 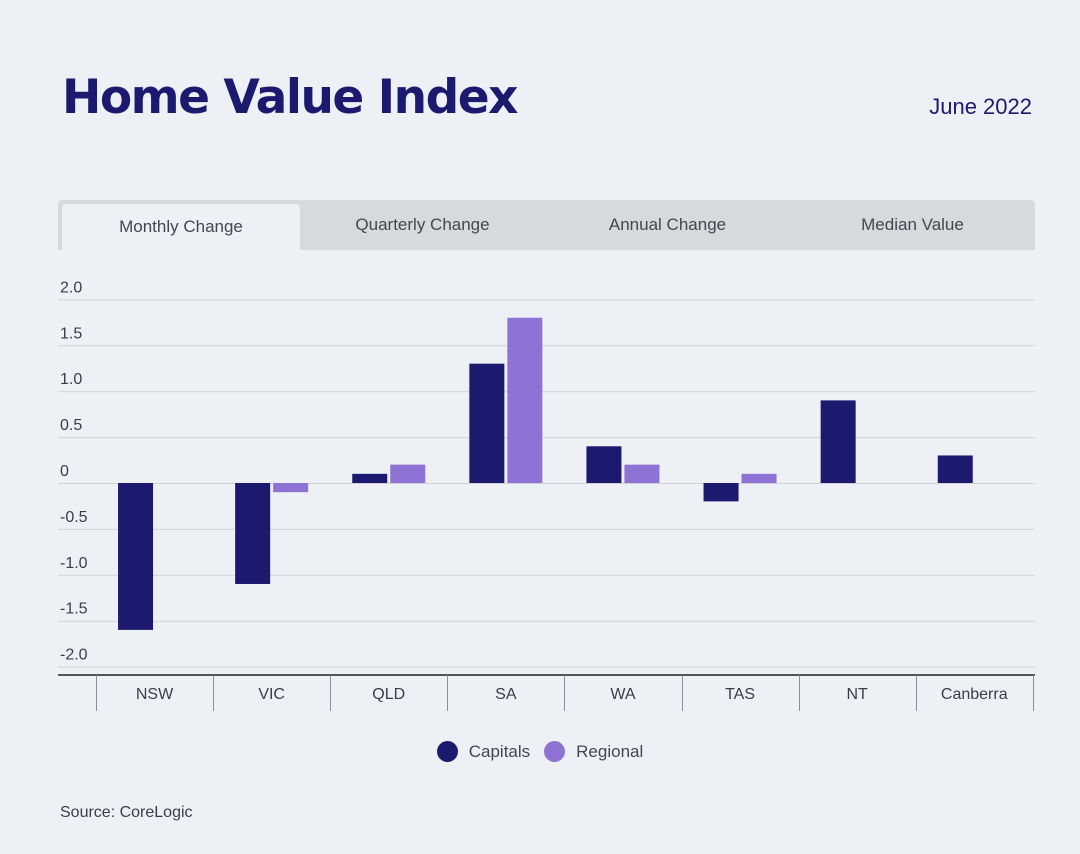 I want to click on bar-capitals-tas, so click(x=721, y=492).